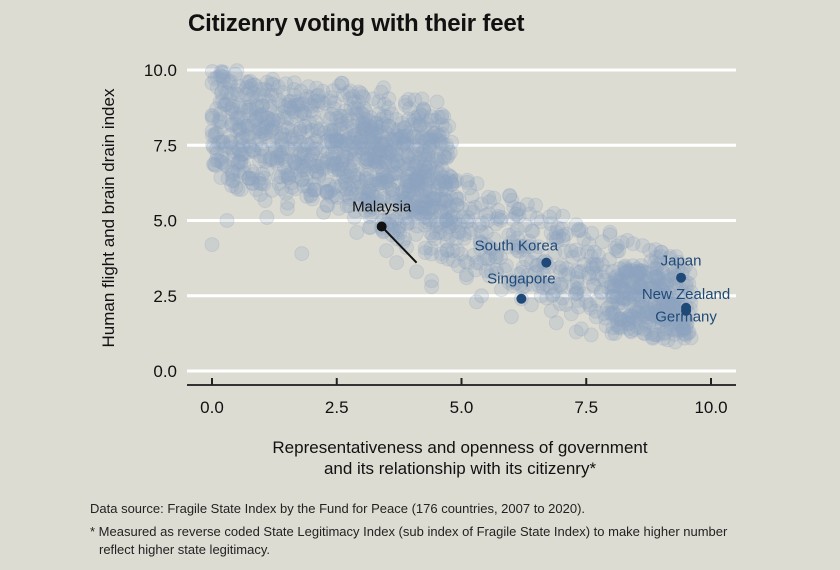 The width and height of the screenshot is (840, 570). What do you see at coordinates (381, 226) in the screenshot?
I see `malaysia-point` at bounding box center [381, 226].